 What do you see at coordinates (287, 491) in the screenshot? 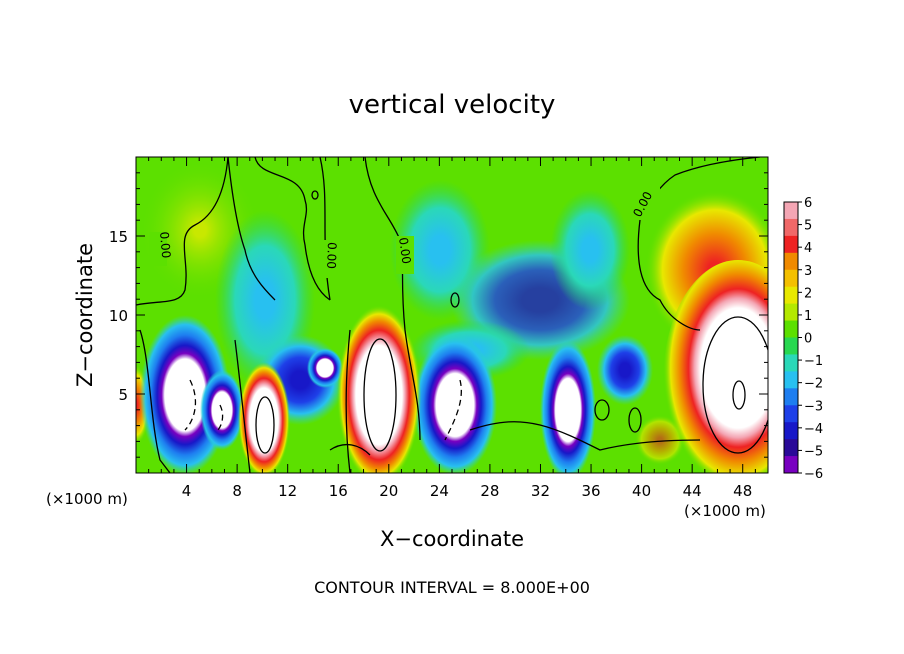
I see `x-tick-label: 12` at bounding box center [287, 491].